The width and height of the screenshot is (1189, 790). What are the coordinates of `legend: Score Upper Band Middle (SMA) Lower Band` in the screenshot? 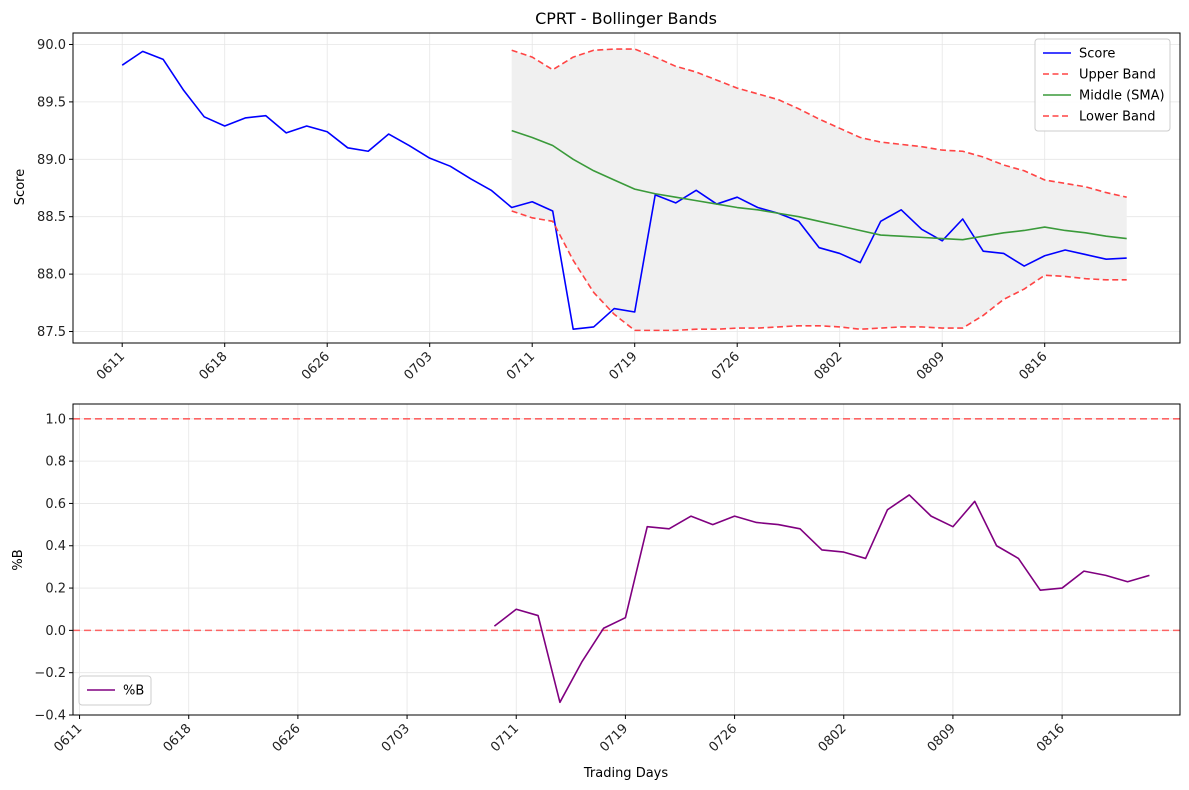 It's located at (1102, 85).